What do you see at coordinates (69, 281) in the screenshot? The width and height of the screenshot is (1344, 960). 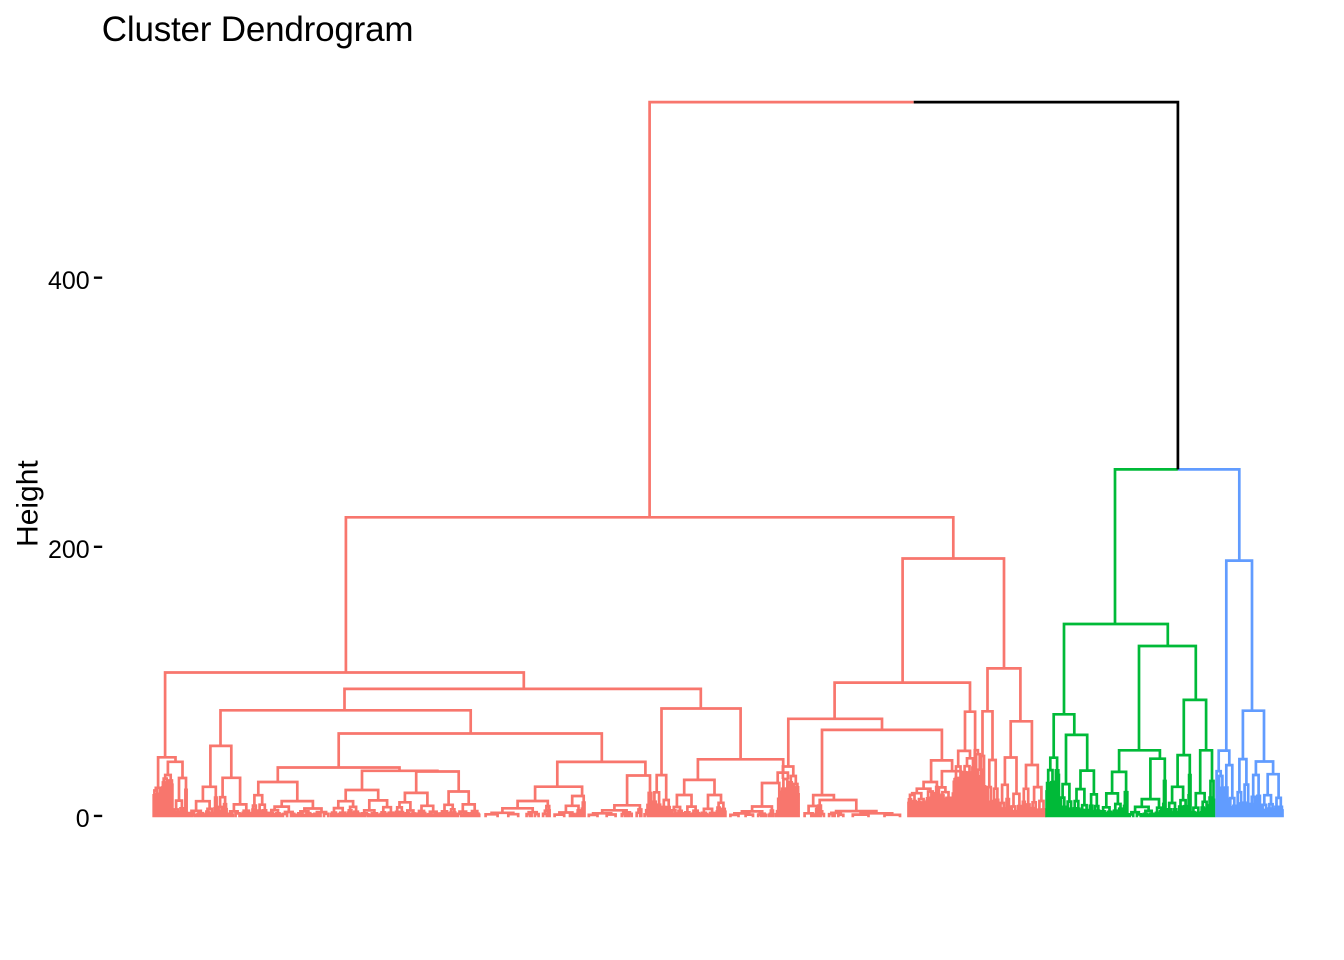 I see `svg-text: 400` at bounding box center [69, 281].